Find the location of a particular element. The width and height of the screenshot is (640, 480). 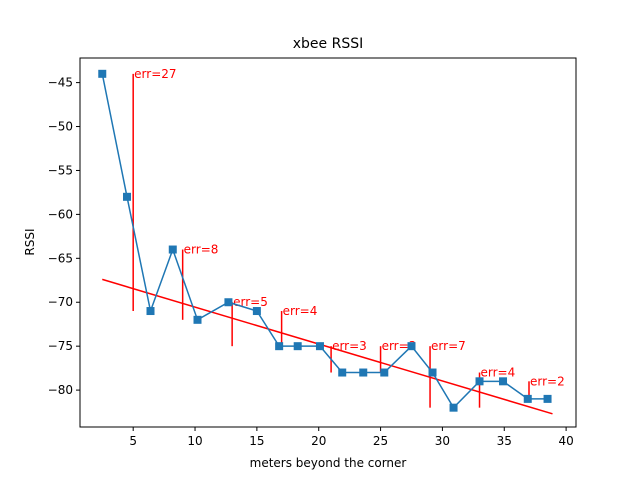

x-tick-label: 5 is located at coordinates (133, 441).